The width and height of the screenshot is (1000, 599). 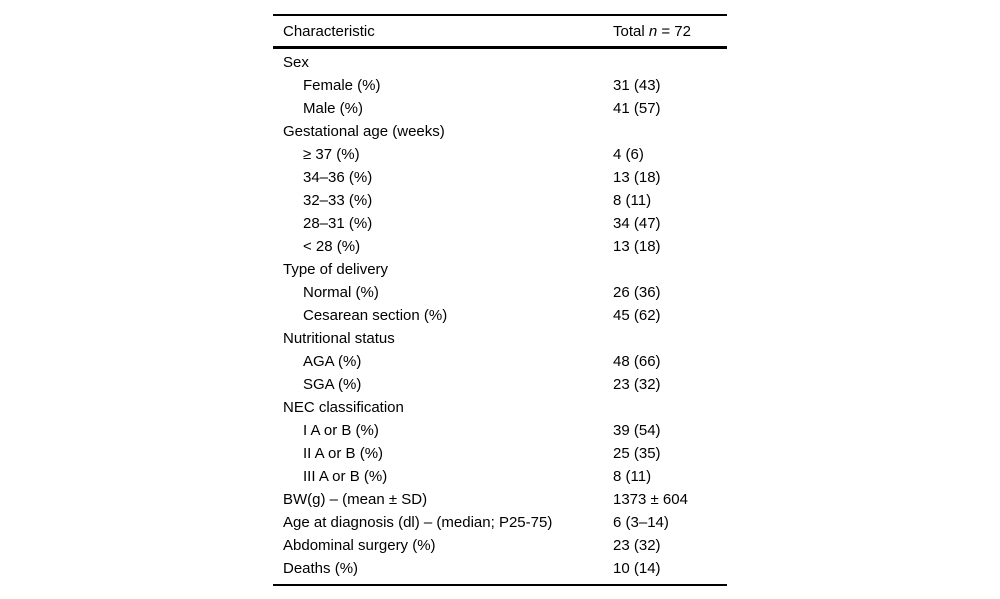 I want to click on row-label: Deaths (%), so click(x=321, y=568).